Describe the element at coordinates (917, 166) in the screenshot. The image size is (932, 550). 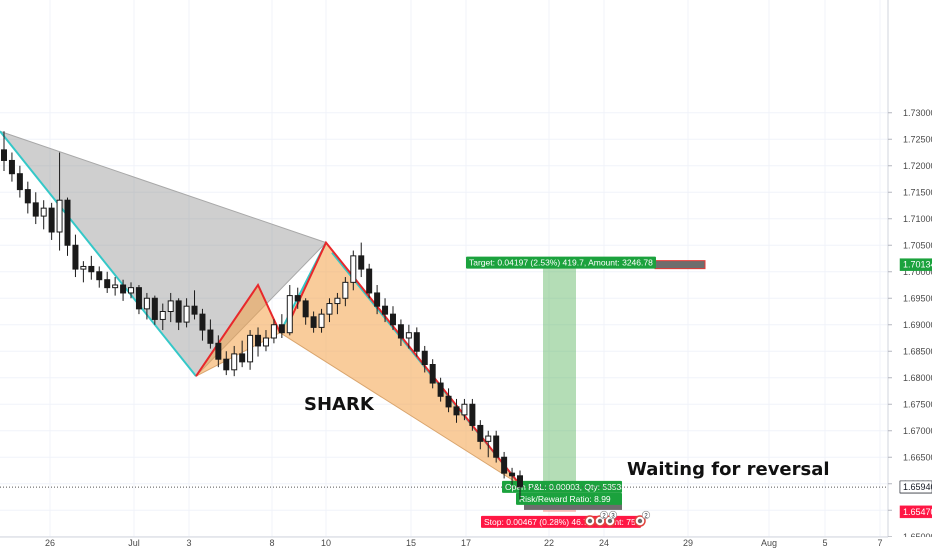
I see `price-tick-label: 1.72000` at that location.